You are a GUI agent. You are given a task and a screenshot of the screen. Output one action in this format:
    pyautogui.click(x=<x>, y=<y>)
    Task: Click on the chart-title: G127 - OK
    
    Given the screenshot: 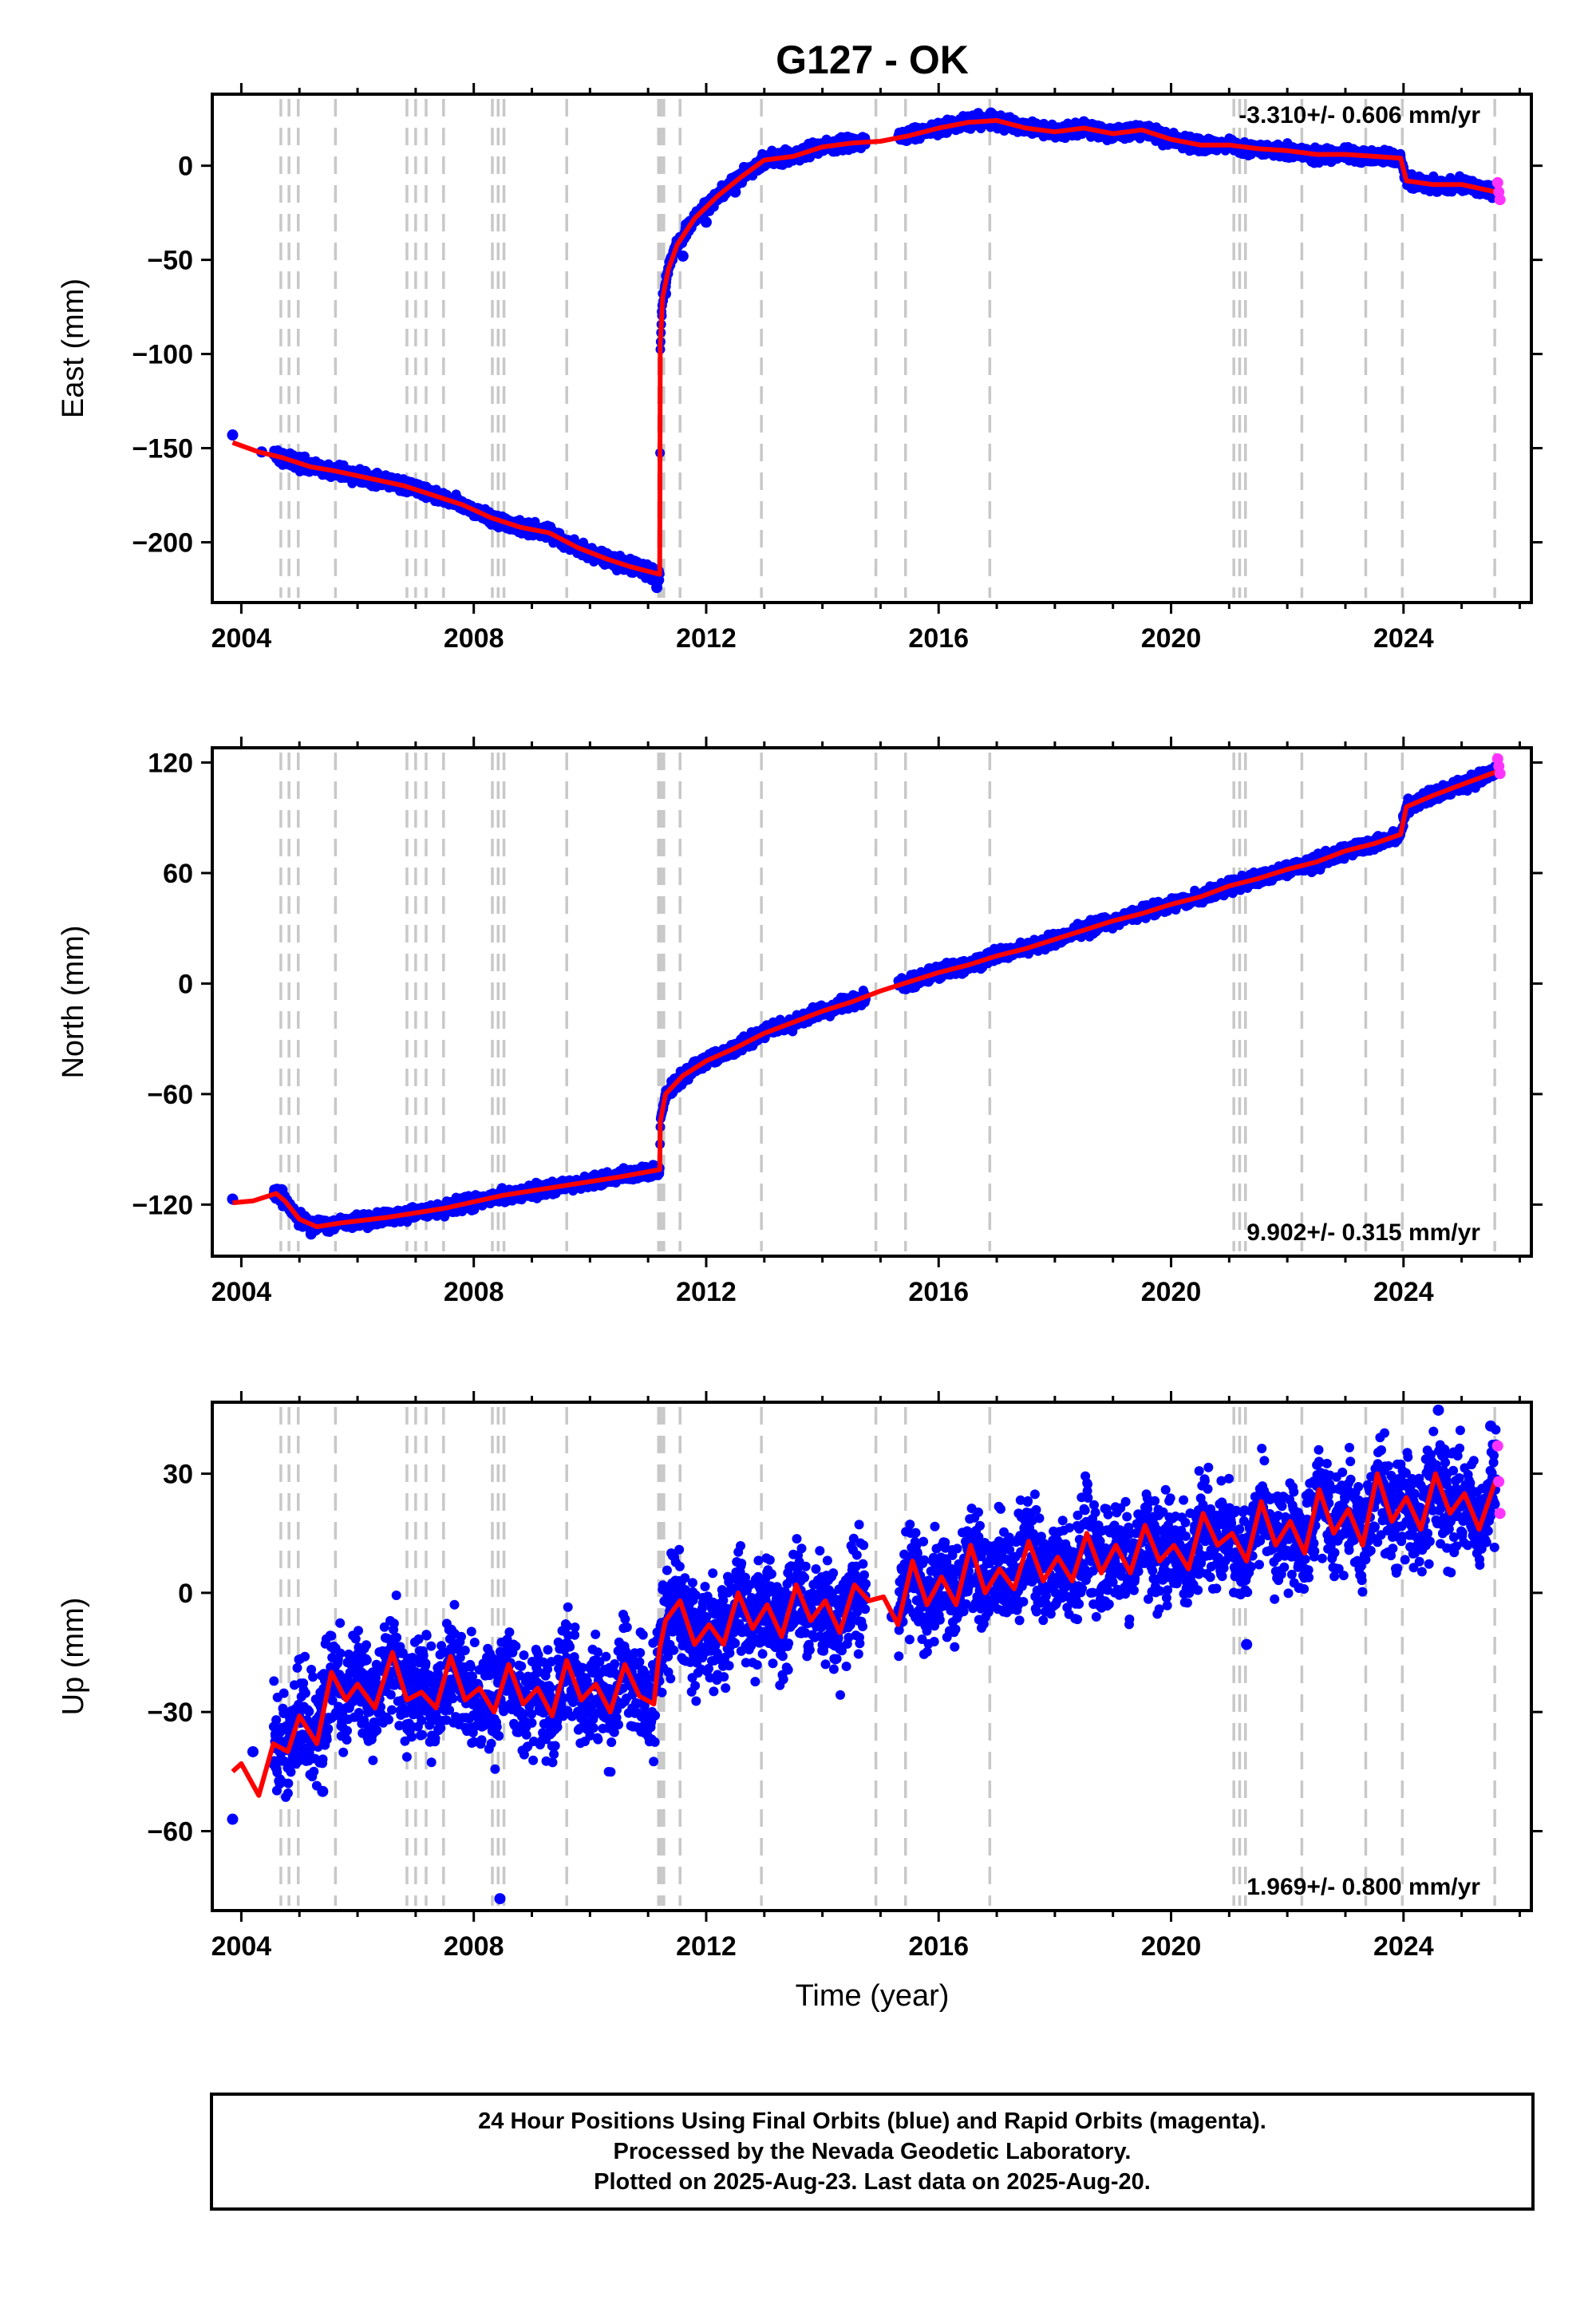 What is the action you would take?
    pyautogui.click(x=873, y=60)
    